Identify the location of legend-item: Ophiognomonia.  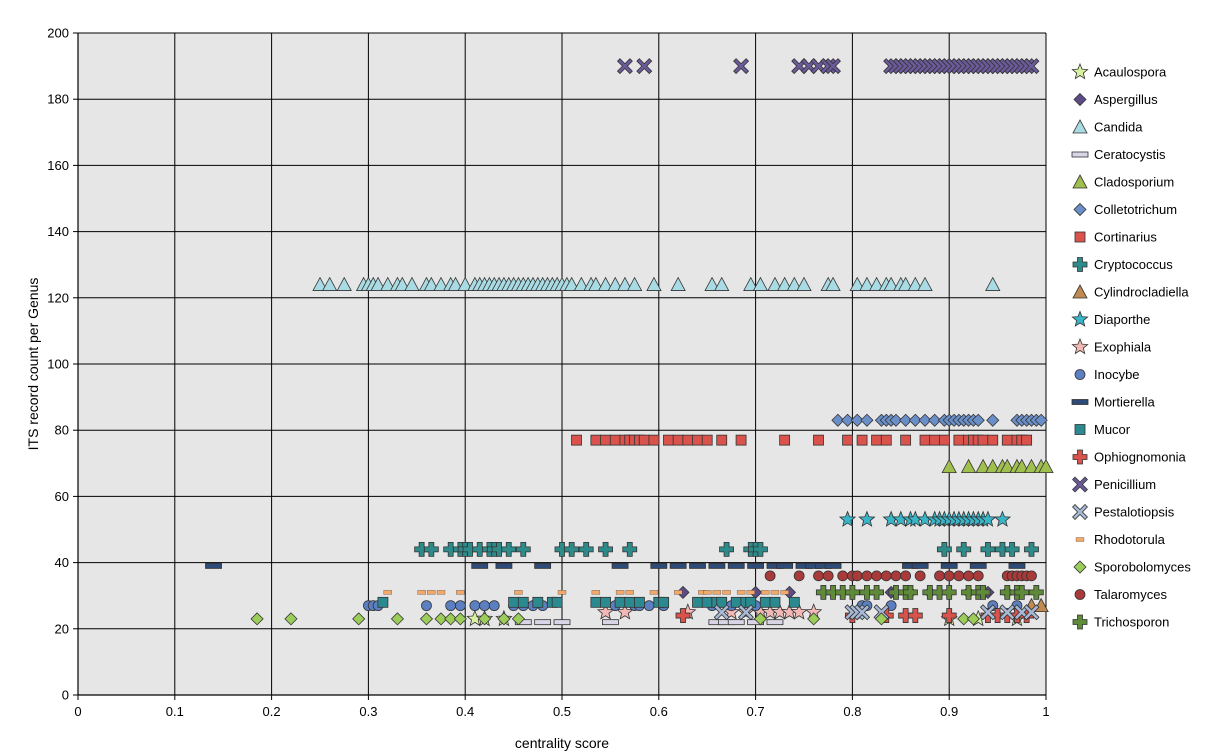
(1129, 457).